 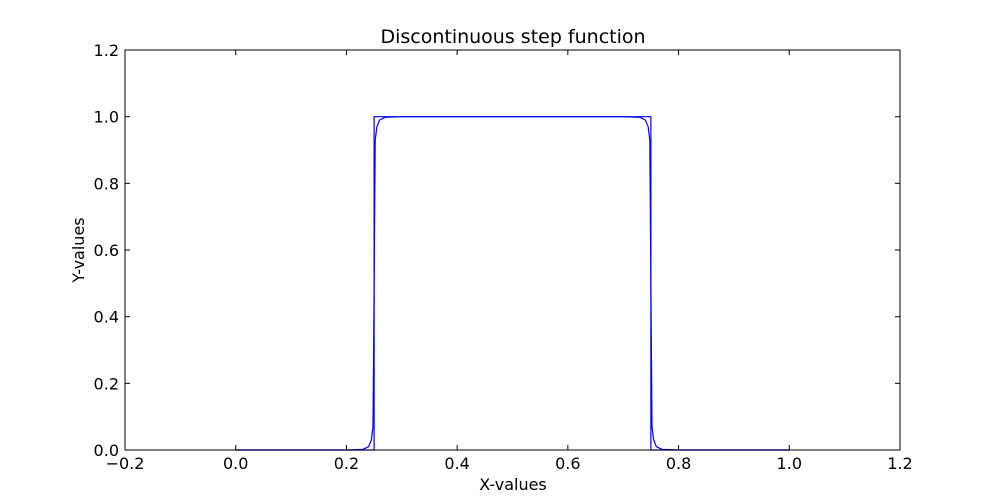 I want to click on x-tick-label: 0.4, so click(x=456, y=463).